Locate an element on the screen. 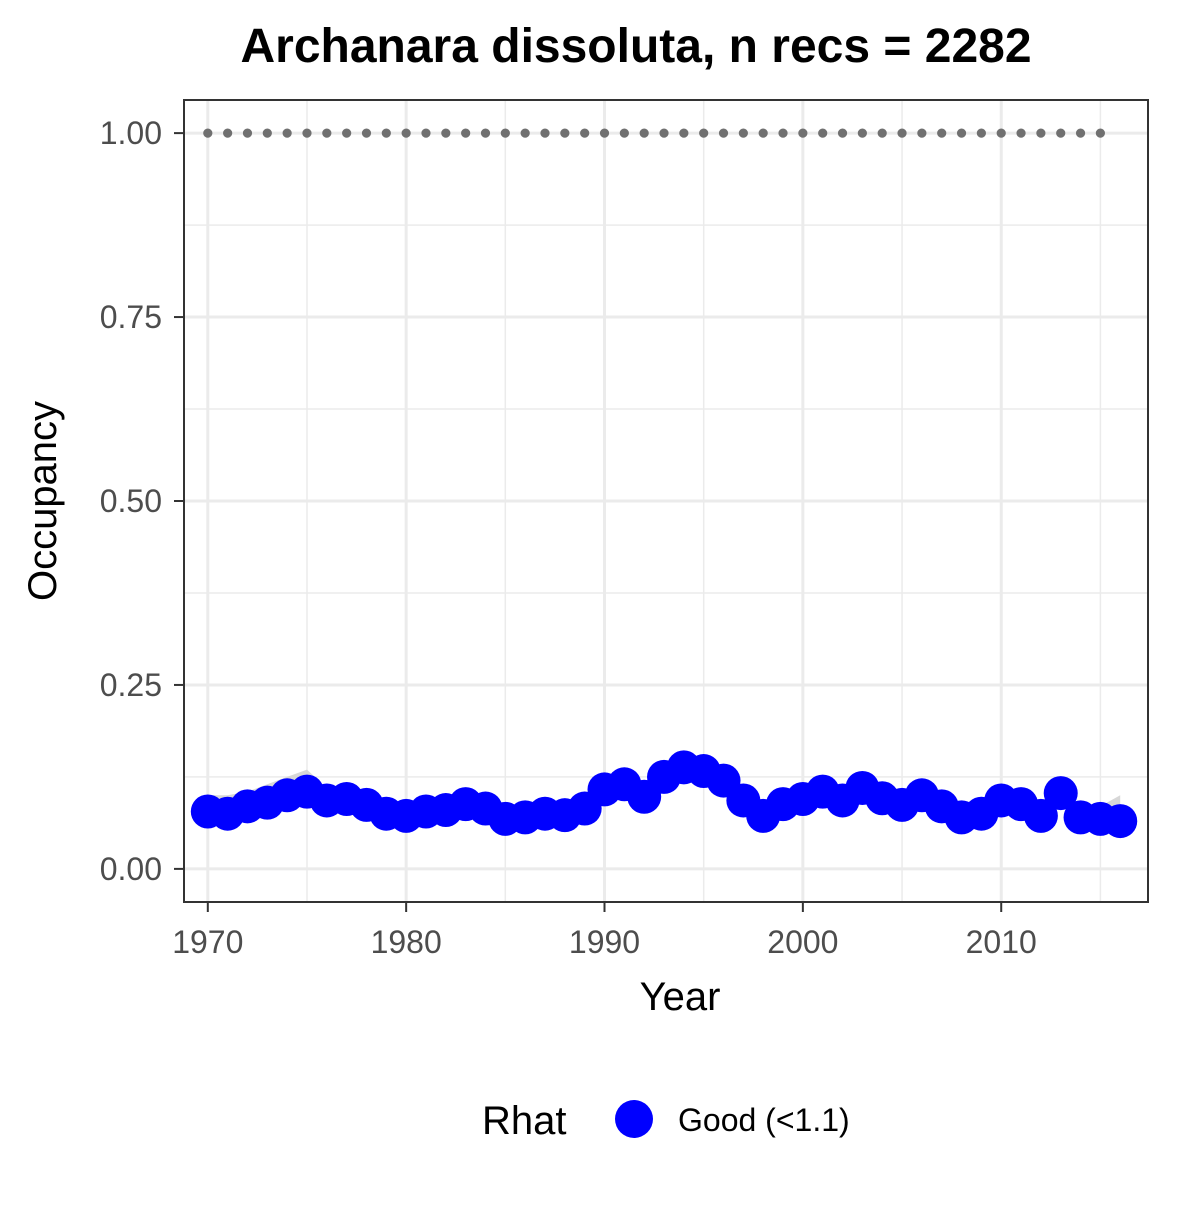 This screenshot has width=1200, height=1205. y-axis: 0.00 0.25 0.50 0.75 1.00 is located at coordinates (142, 501).